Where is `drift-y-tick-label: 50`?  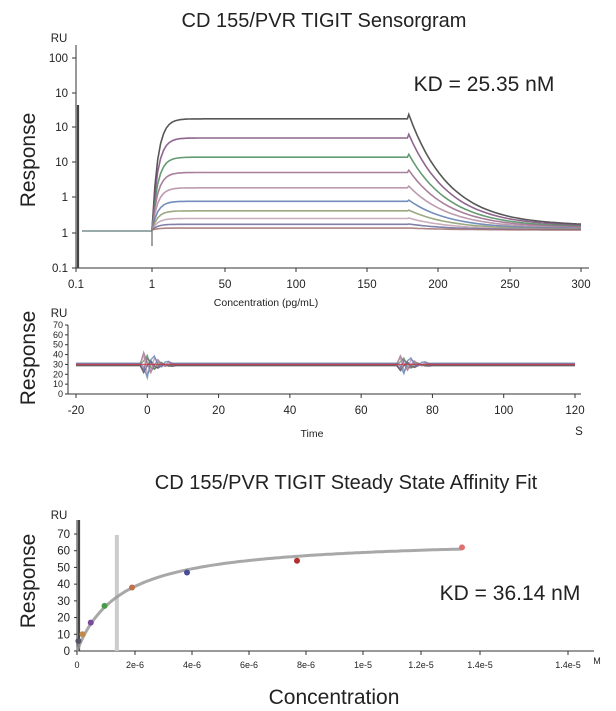
drift-y-tick-label: 50 is located at coordinates (58, 345).